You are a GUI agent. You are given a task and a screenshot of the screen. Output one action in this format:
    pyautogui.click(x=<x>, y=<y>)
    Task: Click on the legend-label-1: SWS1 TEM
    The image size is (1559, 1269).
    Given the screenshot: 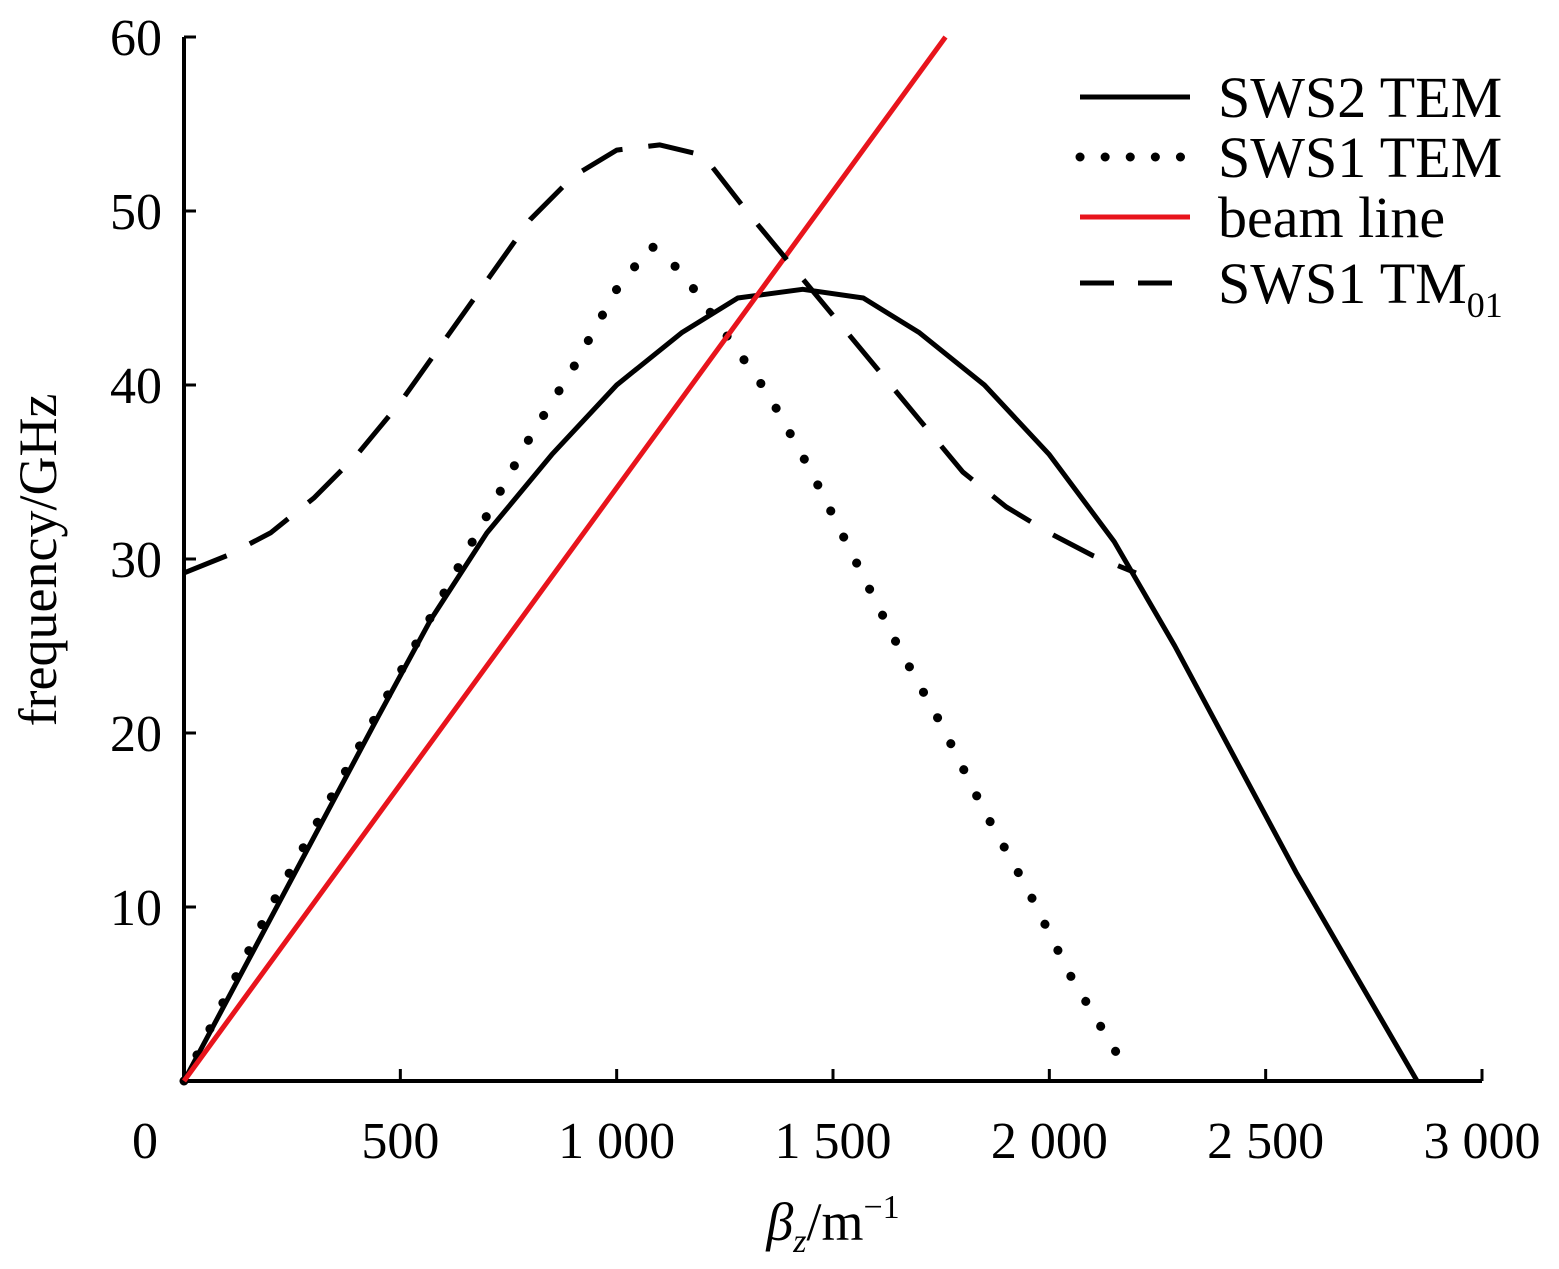 What is the action you would take?
    pyautogui.click(x=1360, y=157)
    